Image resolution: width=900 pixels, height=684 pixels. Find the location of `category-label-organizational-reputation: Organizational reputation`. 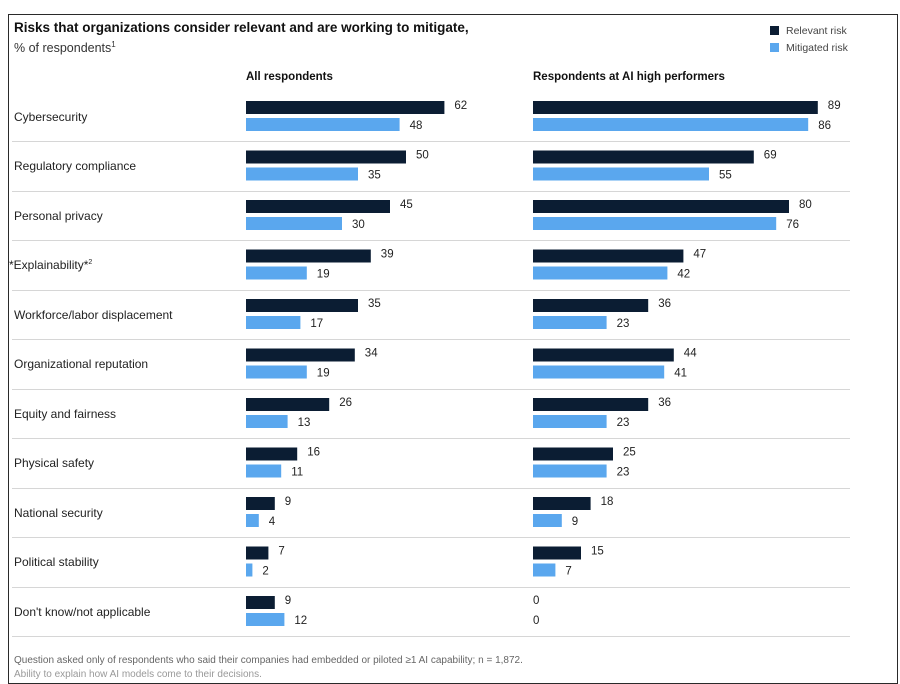

category-label-organizational-reputation: Organizational reputation is located at coordinates (81, 364).